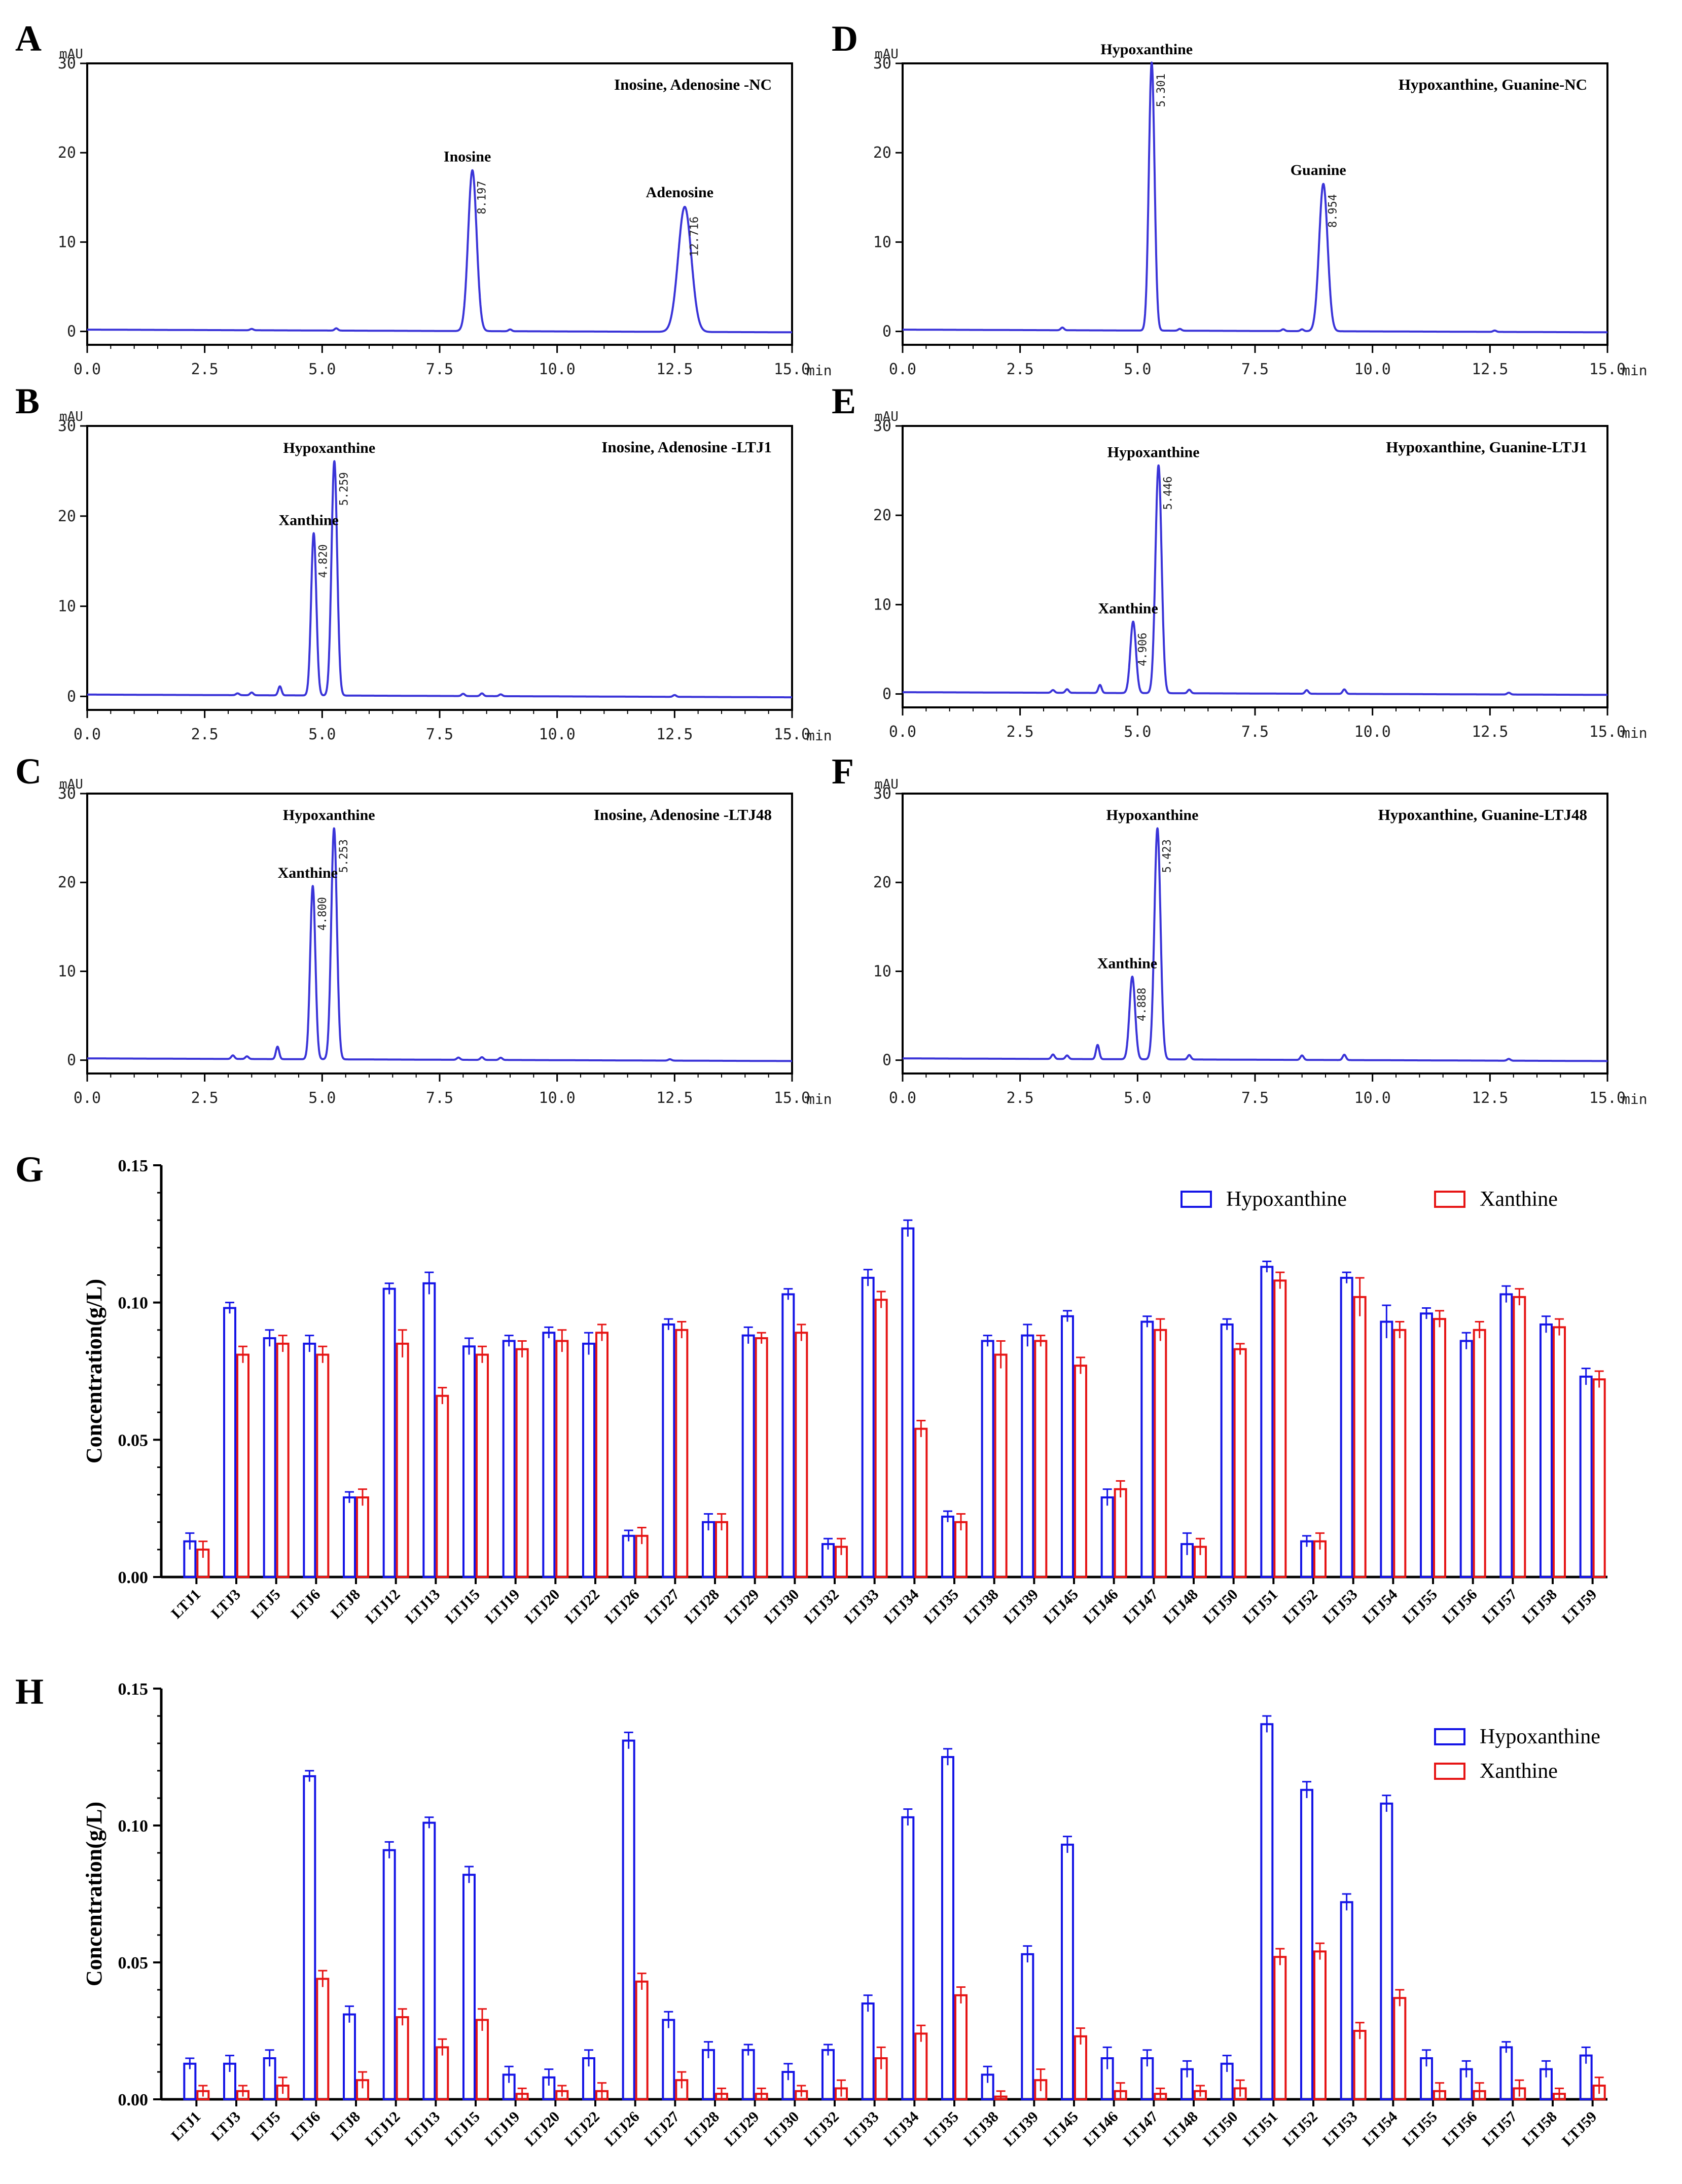 The width and height of the screenshot is (1682, 2184). I want to click on peak-label-guanine: Guanine, so click(1318, 170).